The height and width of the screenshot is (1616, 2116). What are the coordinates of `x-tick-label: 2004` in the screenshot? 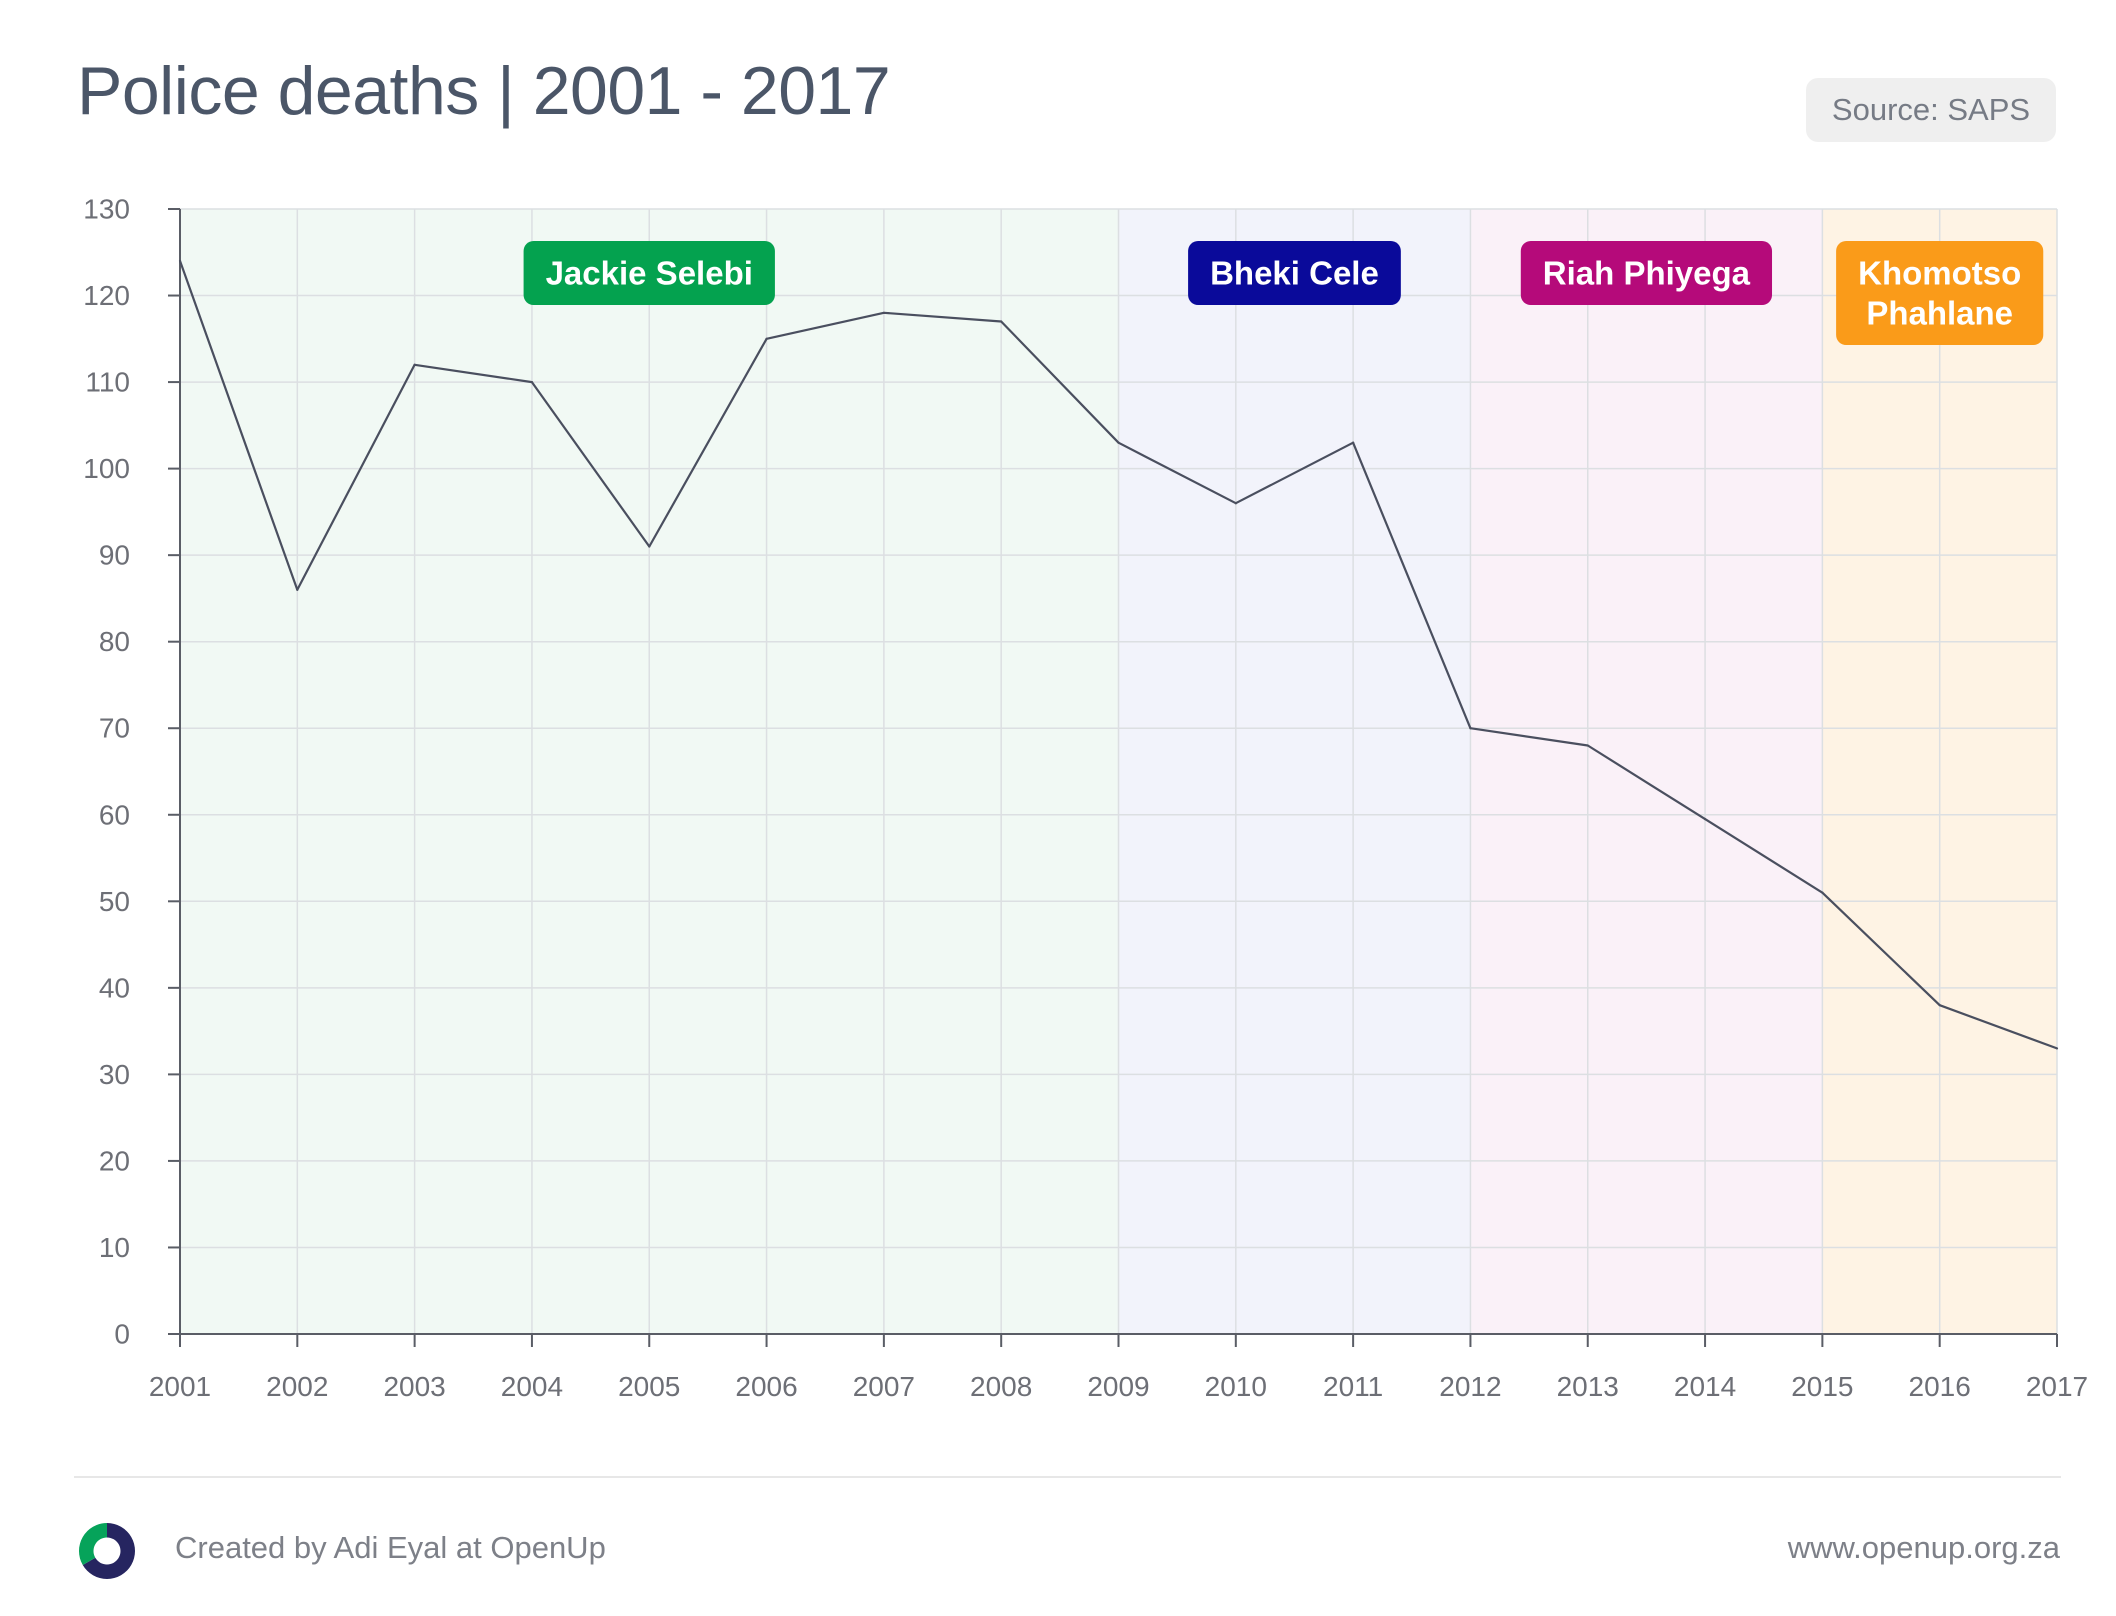 It's located at (532, 1386).